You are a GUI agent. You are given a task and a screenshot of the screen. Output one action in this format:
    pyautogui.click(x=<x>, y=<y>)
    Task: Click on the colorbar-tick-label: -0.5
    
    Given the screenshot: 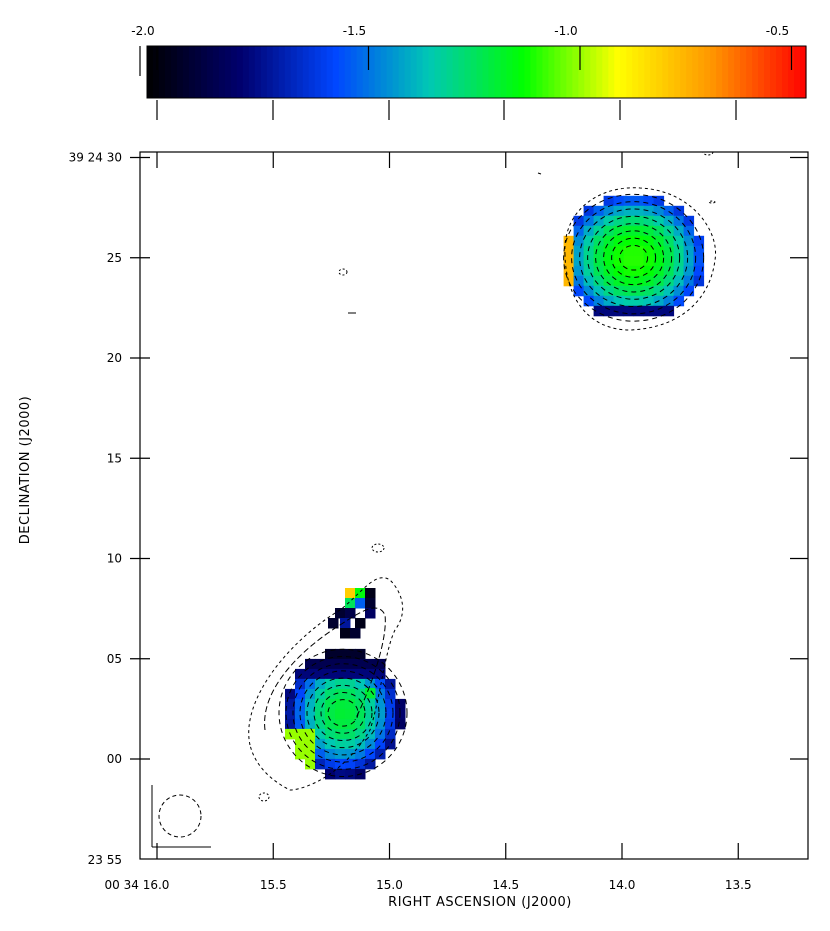 What is the action you would take?
    pyautogui.click(x=777, y=31)
    